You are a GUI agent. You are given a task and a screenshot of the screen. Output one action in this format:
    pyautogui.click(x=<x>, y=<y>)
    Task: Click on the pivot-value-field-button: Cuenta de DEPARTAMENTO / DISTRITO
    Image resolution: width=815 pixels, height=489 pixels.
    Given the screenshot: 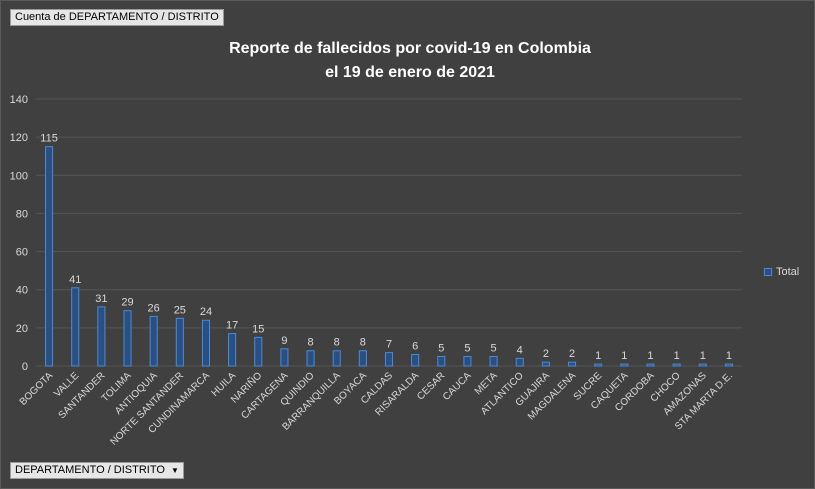 What is the action you would take?
    pyautogui.click(x=117, y=17)
    